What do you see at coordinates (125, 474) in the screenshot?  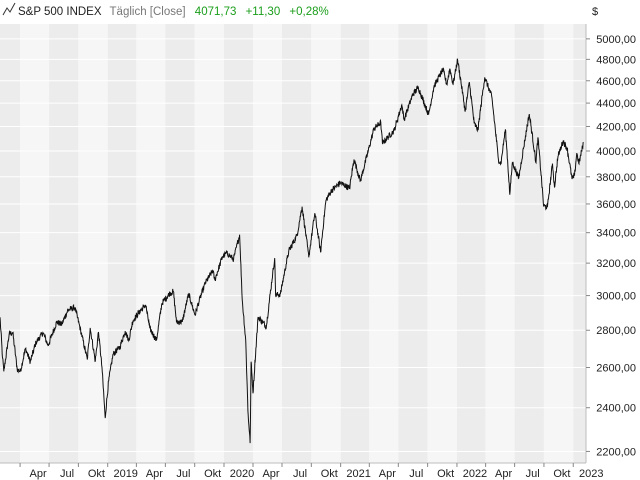 I see `x-tick-label: 2019` at bounding box center [125, 474].